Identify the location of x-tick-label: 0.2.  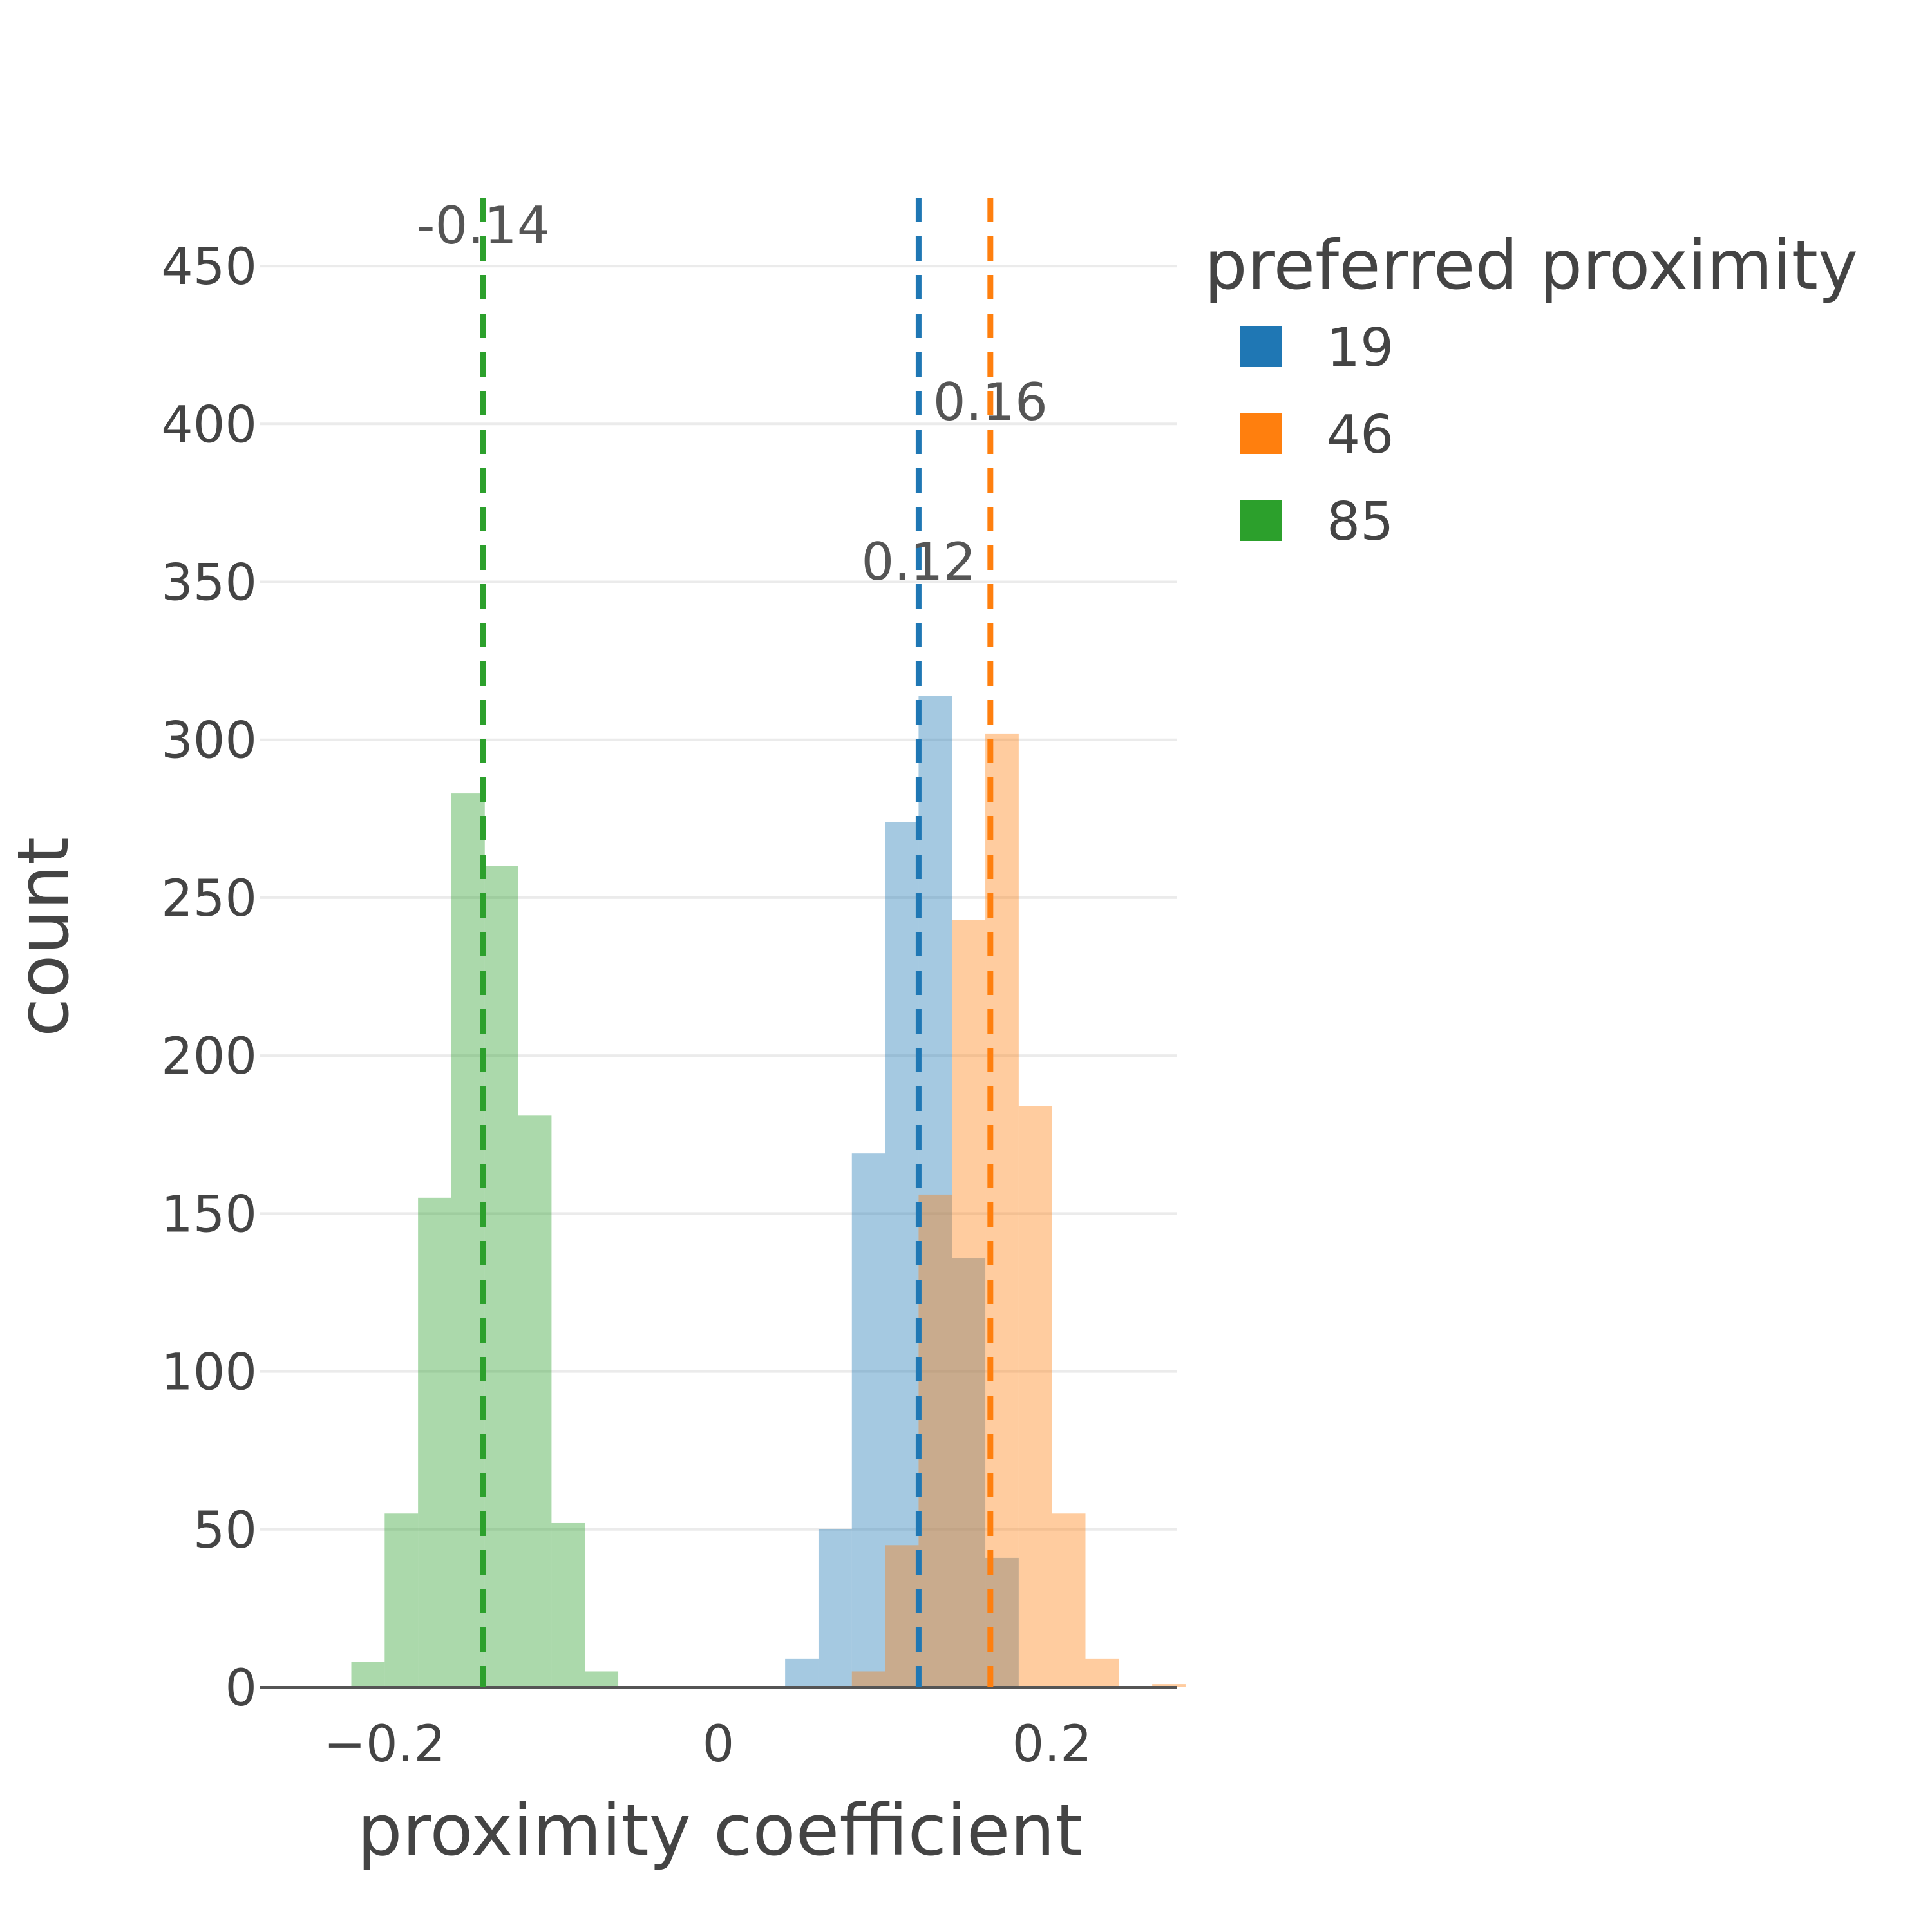
(1052, 1745).